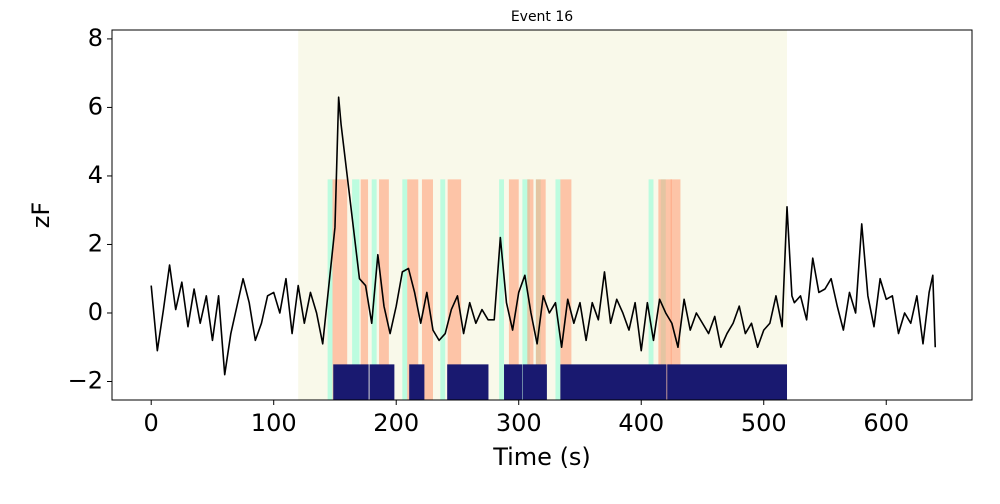 Image resolution: width=1000 pixels, height=504 pixels. What do you see at coordinates (95, 38) in the screenshot?
I see `y-tick-label: 8` at bounding box center [95, 38].